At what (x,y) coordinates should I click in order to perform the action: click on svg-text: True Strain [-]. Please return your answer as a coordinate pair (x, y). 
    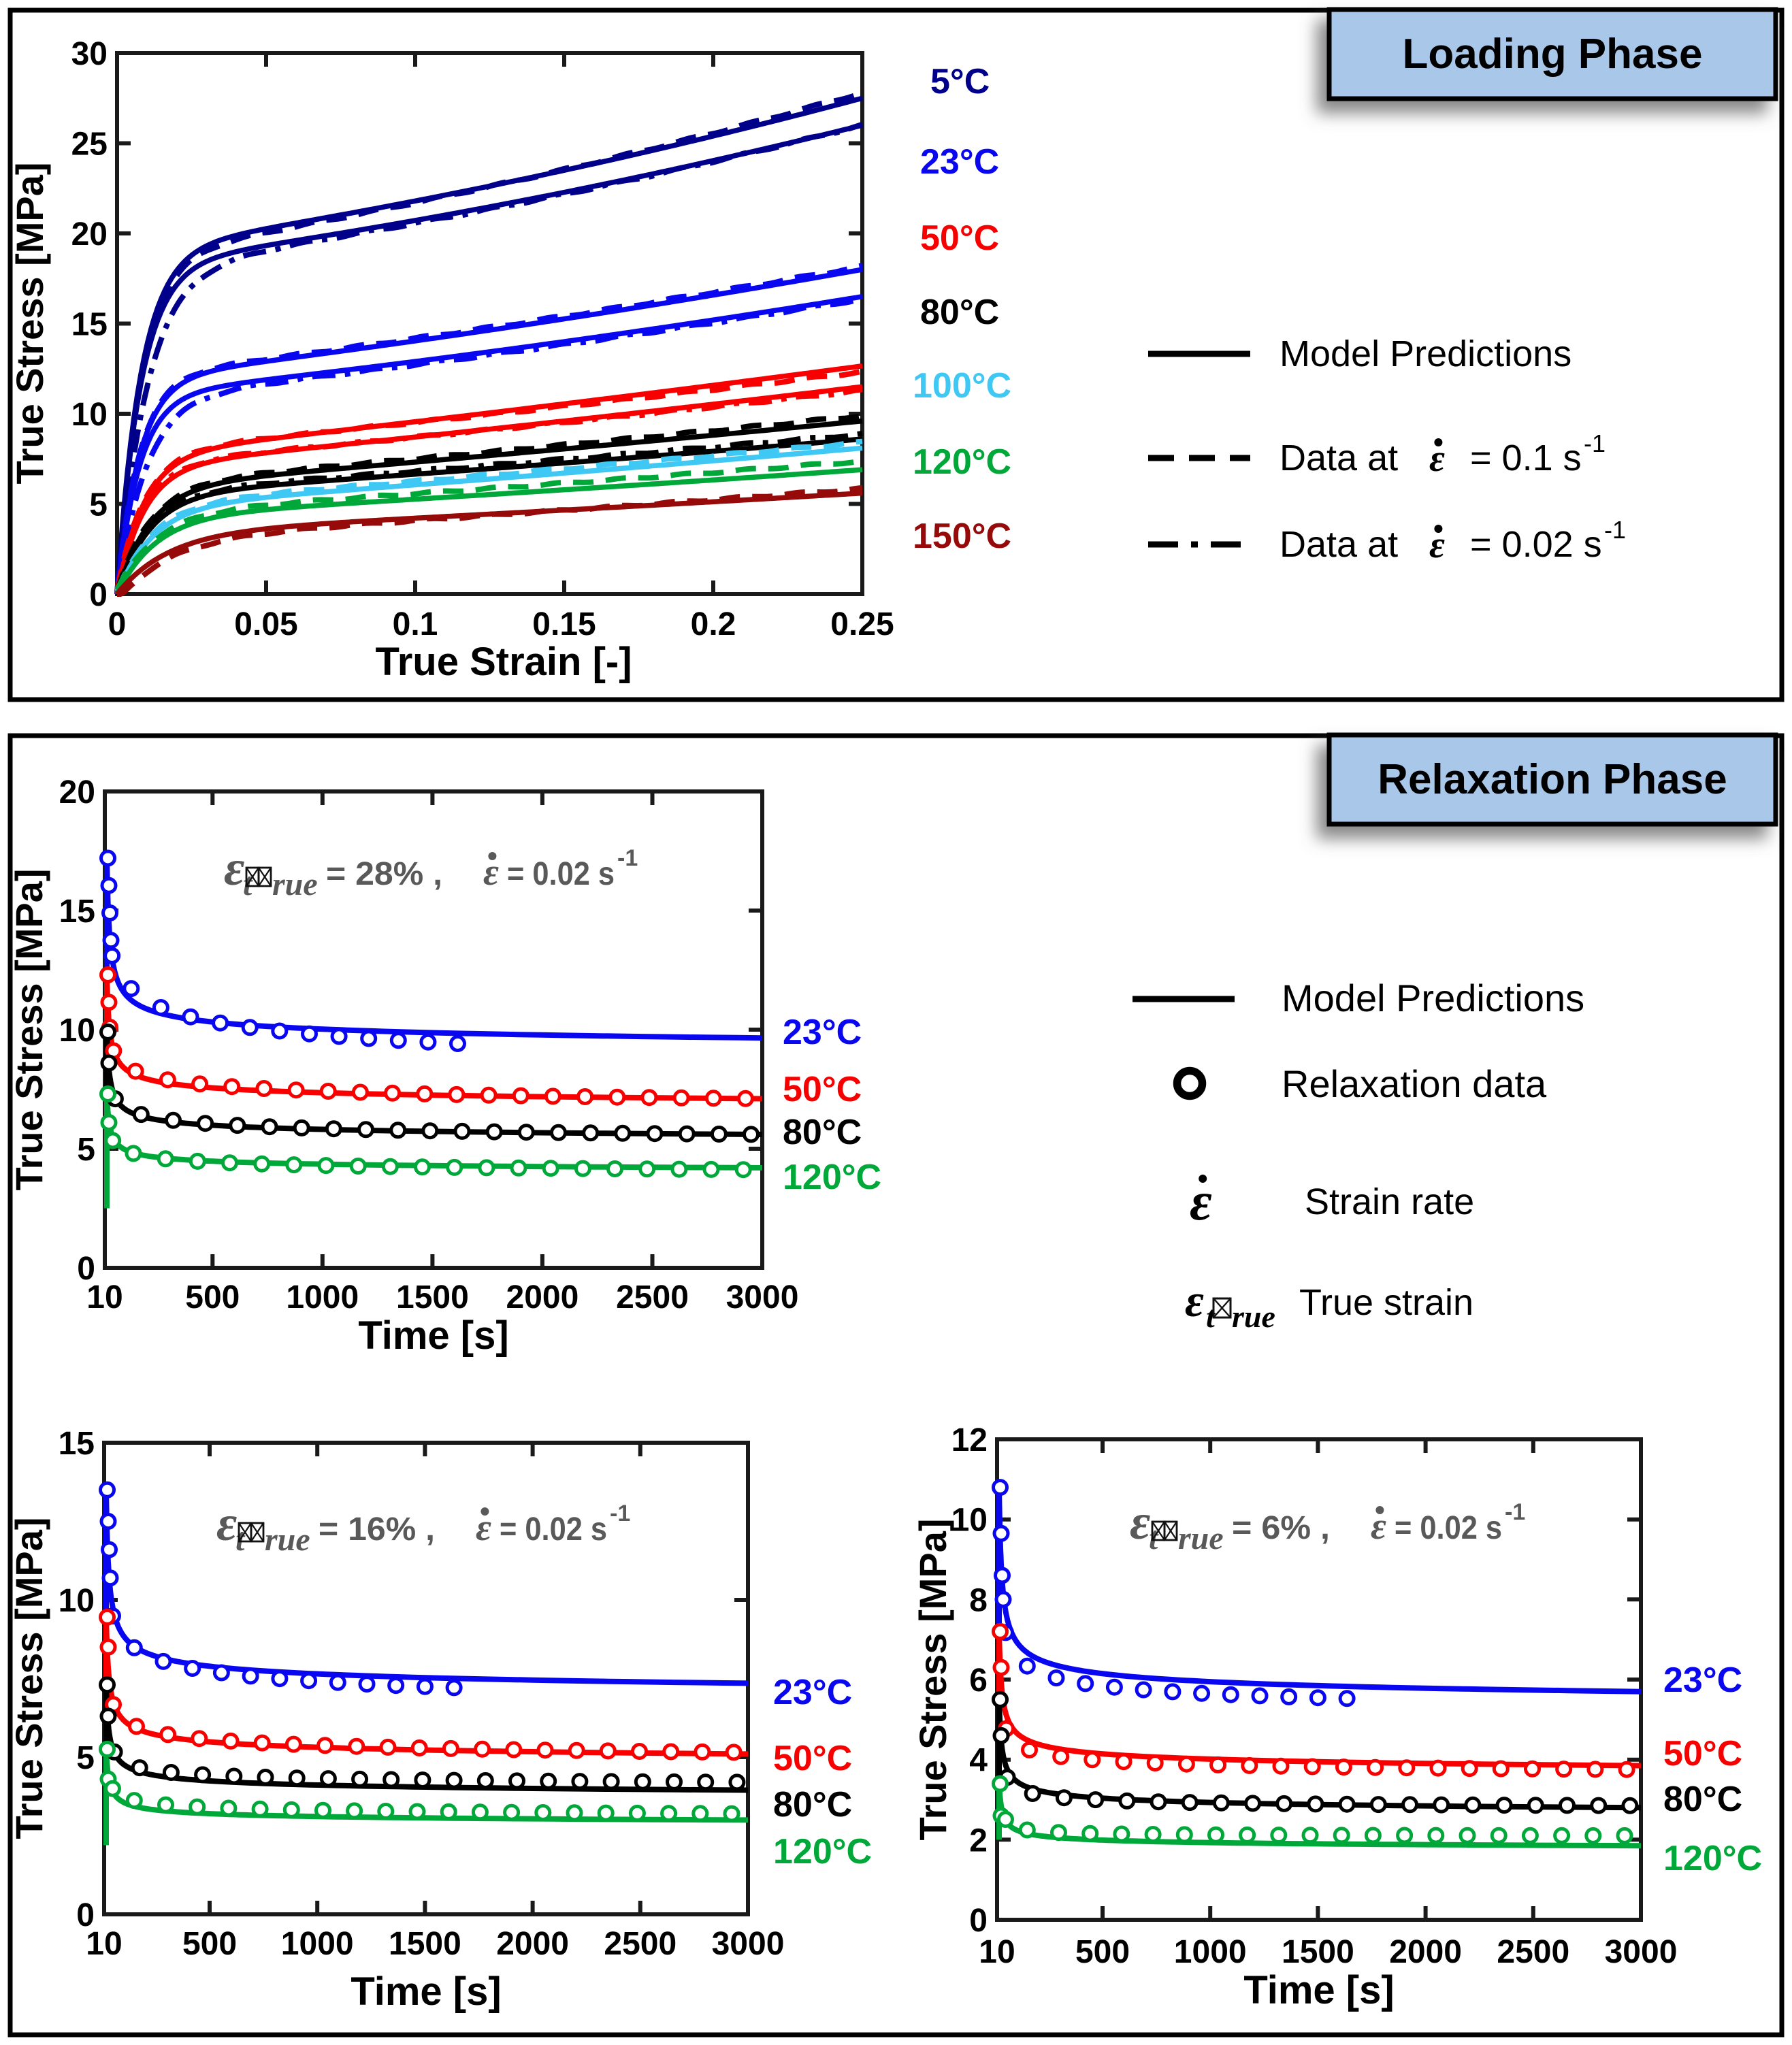
    Looking at the image, I should click on (504, 662).